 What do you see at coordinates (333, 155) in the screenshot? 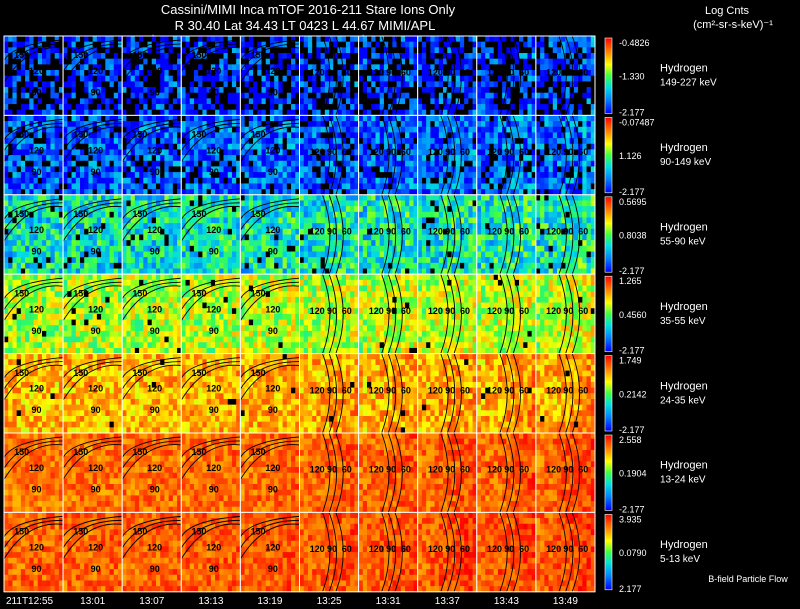
I see `contour-line` at bounding box center [333, 155].